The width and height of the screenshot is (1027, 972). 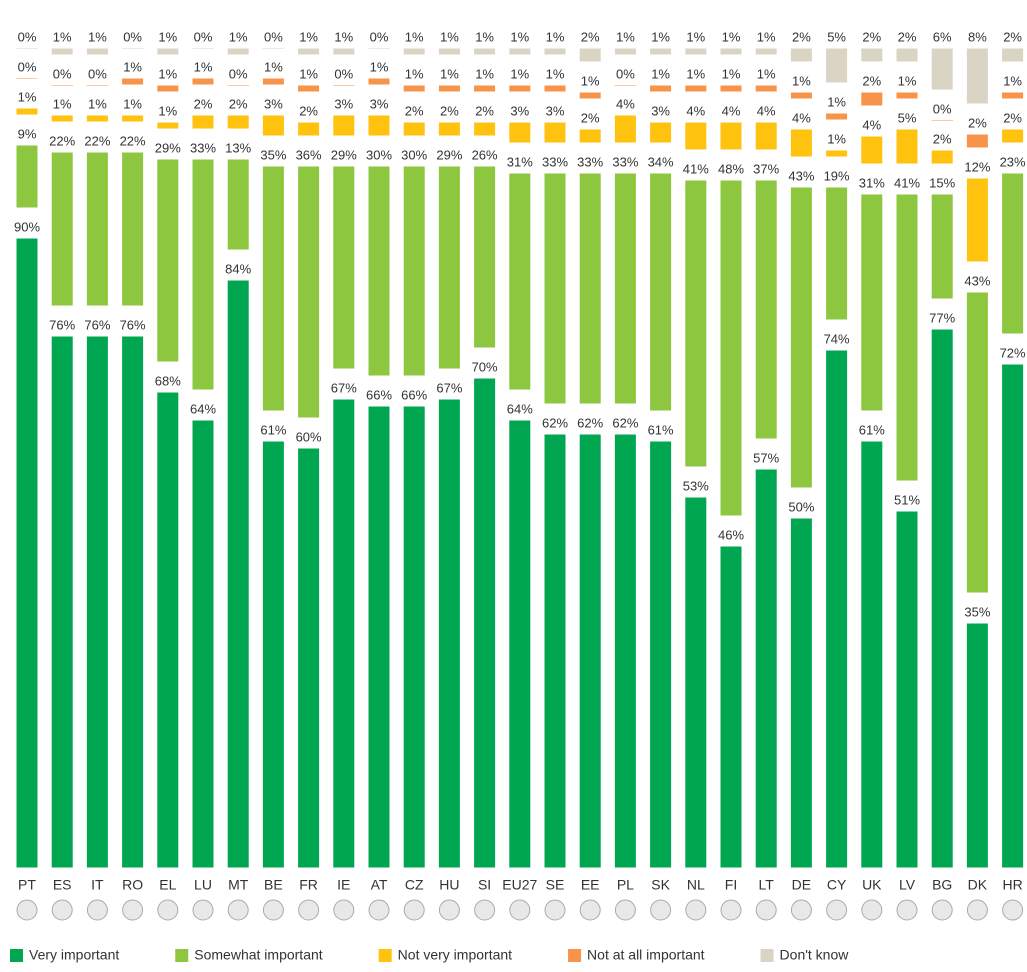 What do you see at coordinates (1013, 161) in the screenshot?
I see `value-label: 23%` at bounding box center [1013, 161].